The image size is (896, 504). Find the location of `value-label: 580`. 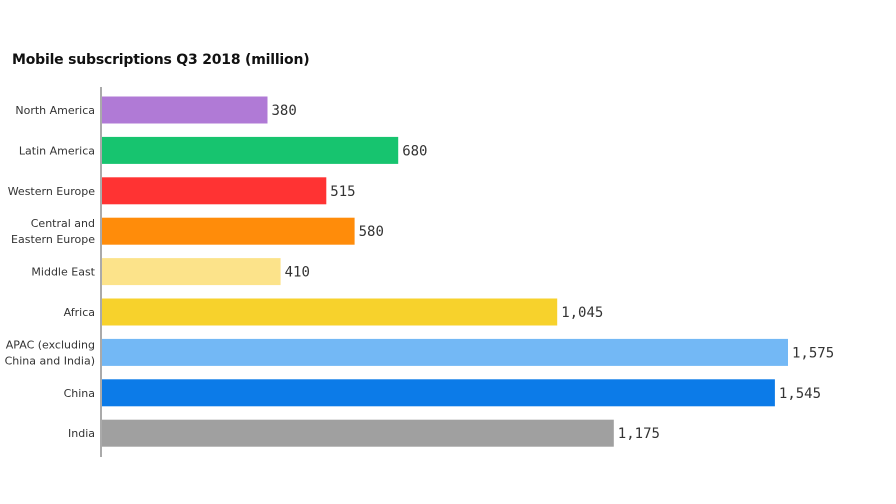

value-label: 580 is located at coordinates (371, 232).